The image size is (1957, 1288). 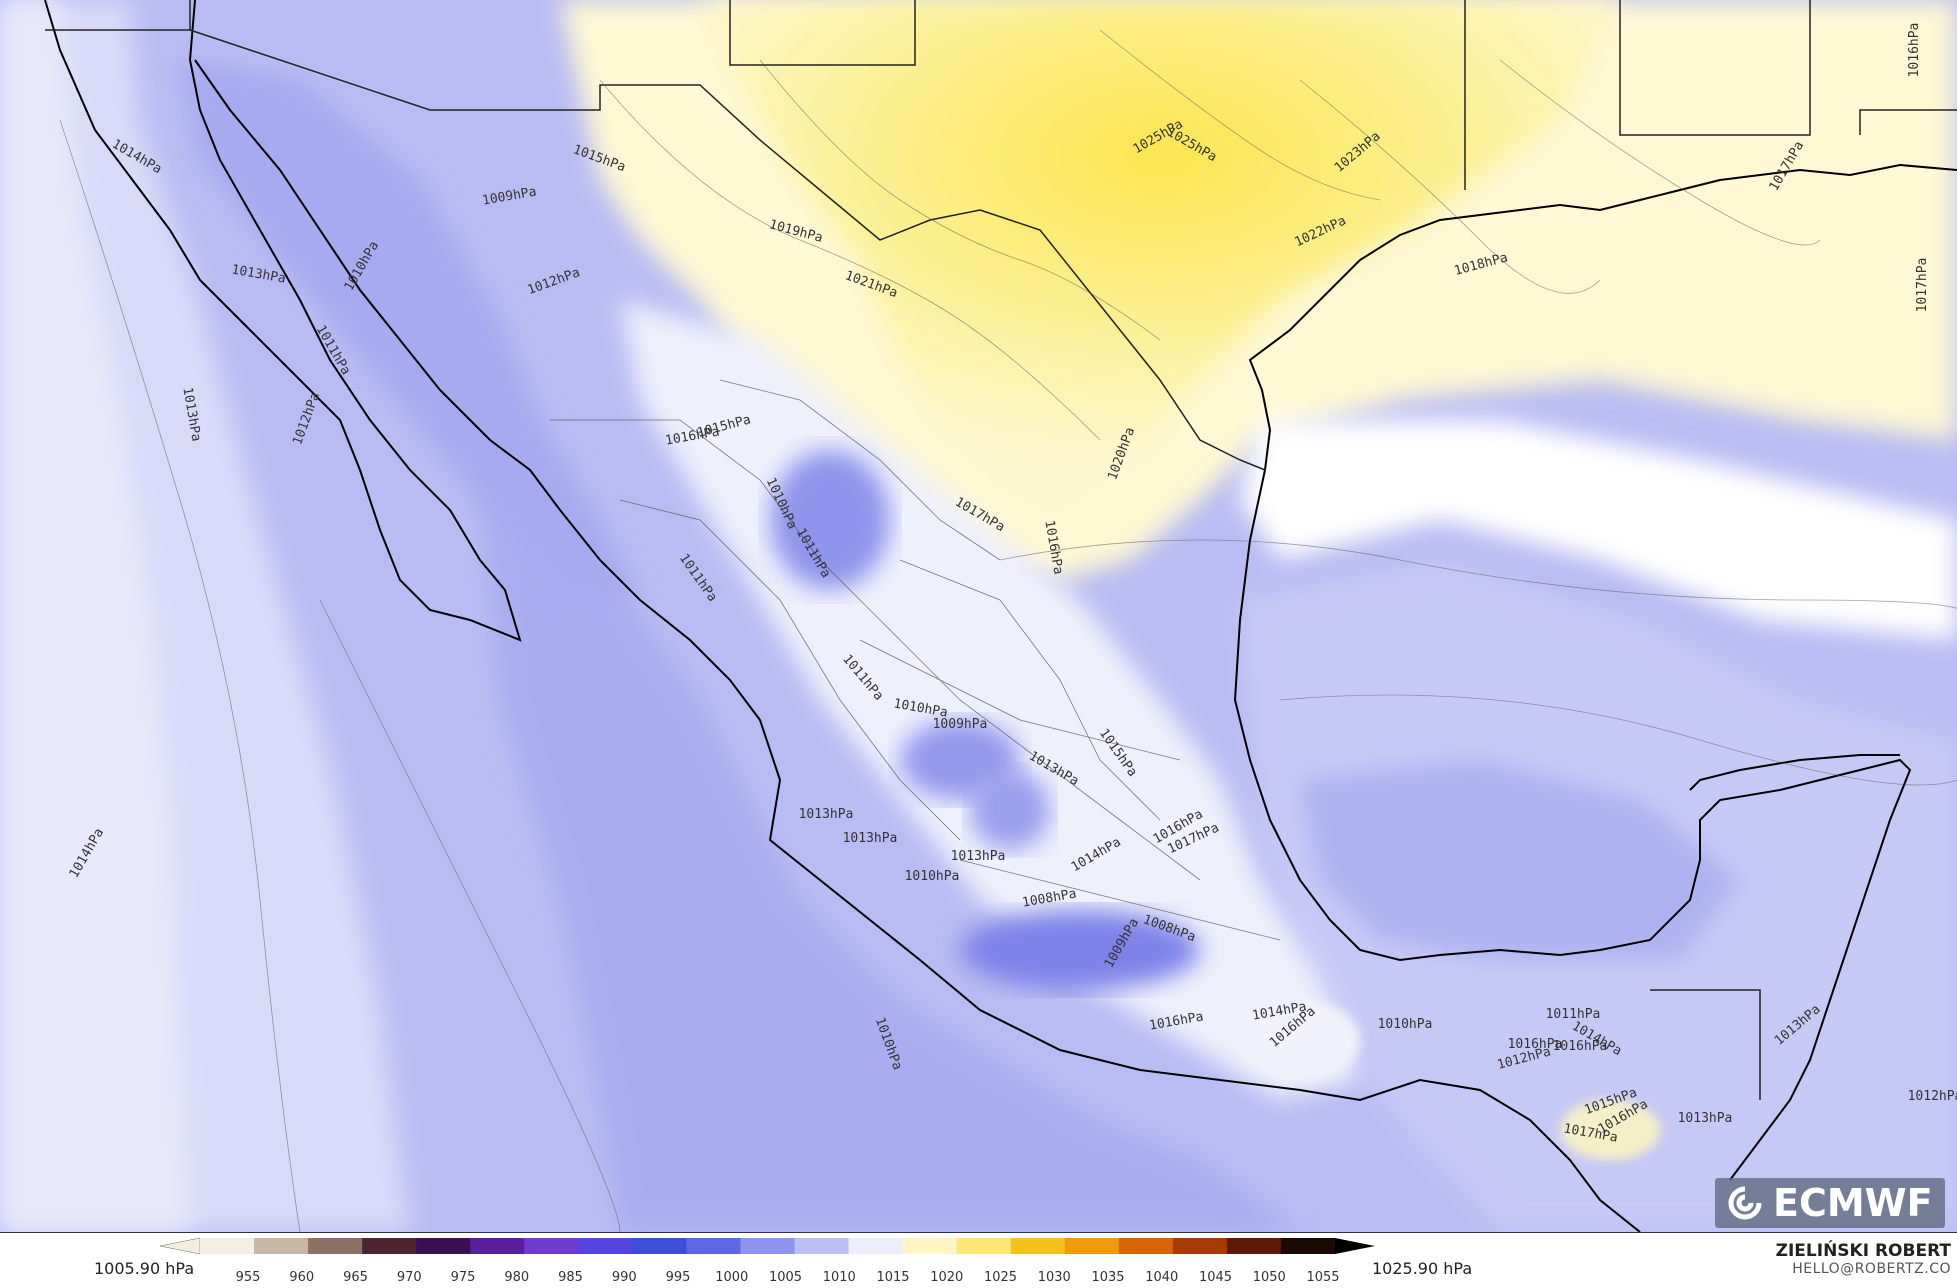 I want to click on colorbar-tick-label: 1050, so click(x=1269, y=1277).